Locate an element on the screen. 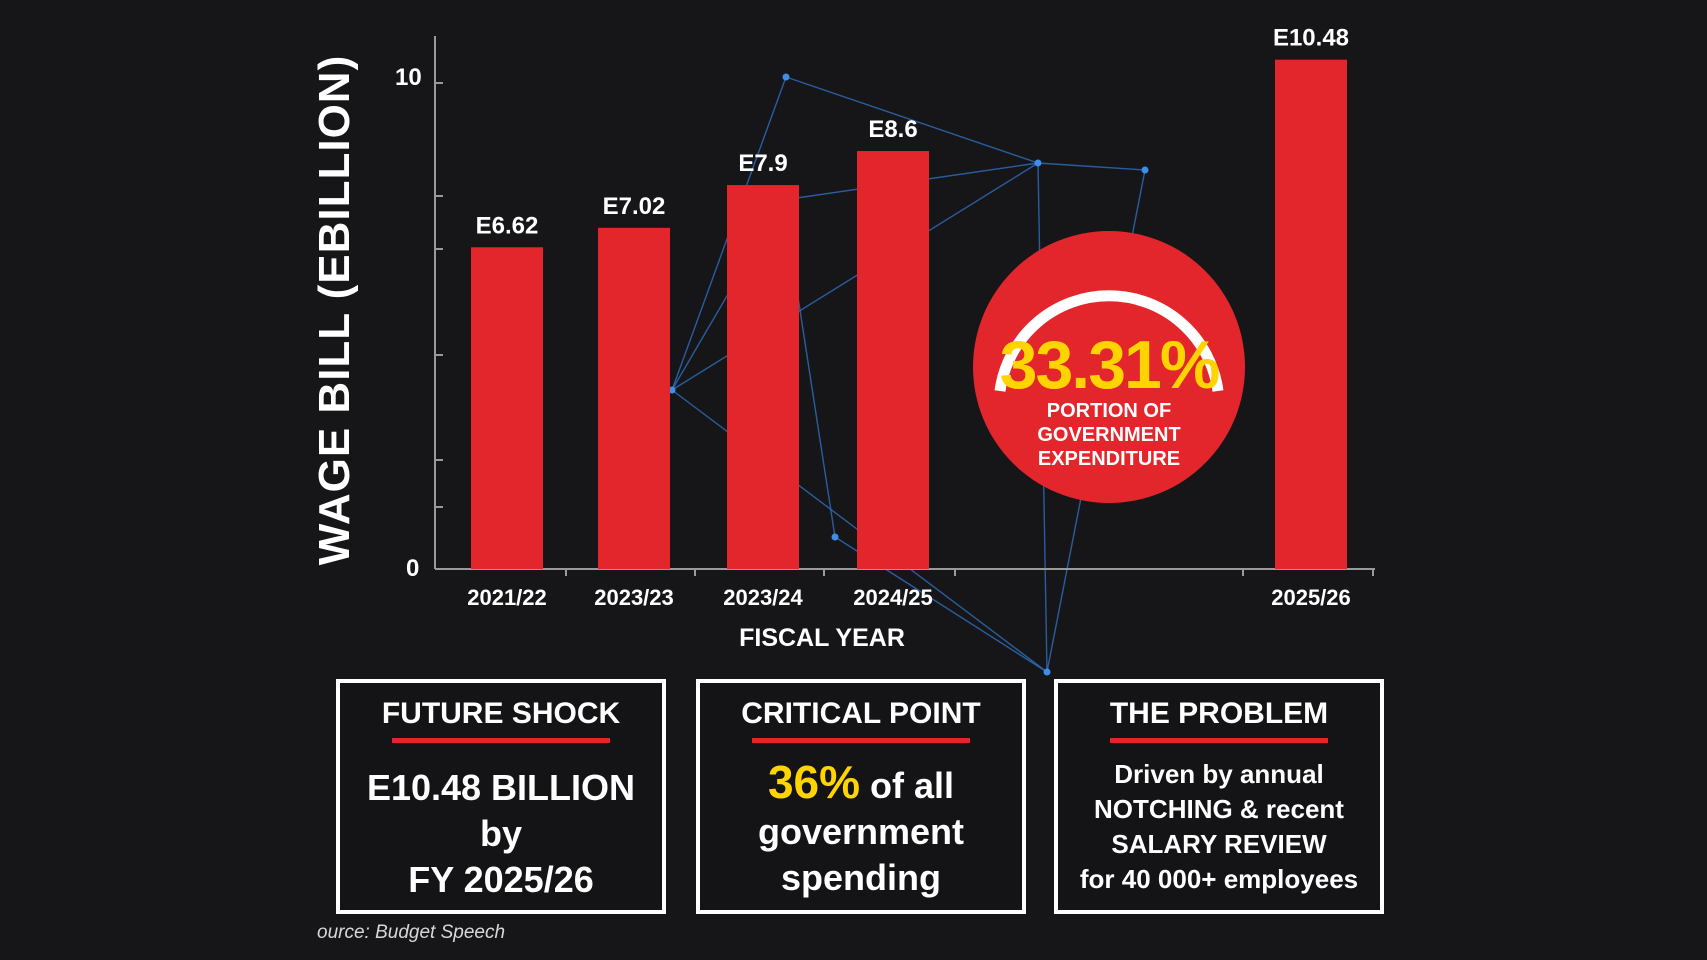 This screenshot has width=1707, height=960. critical-point-body: 36% of all government spending is located at coordinates (861, 830).